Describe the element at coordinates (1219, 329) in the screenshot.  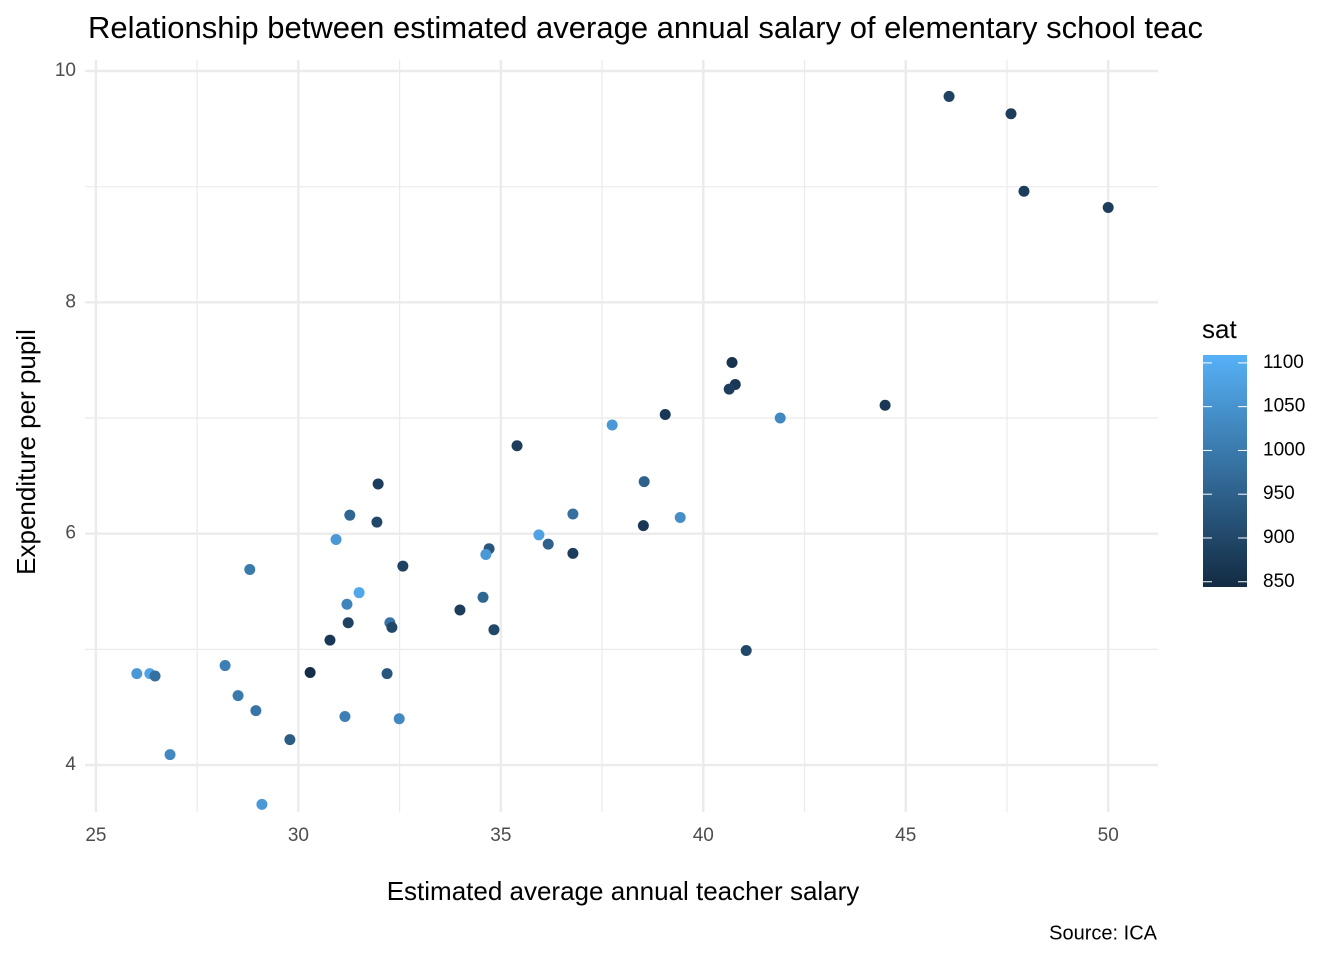
I see `legend-title: sat` at that location.